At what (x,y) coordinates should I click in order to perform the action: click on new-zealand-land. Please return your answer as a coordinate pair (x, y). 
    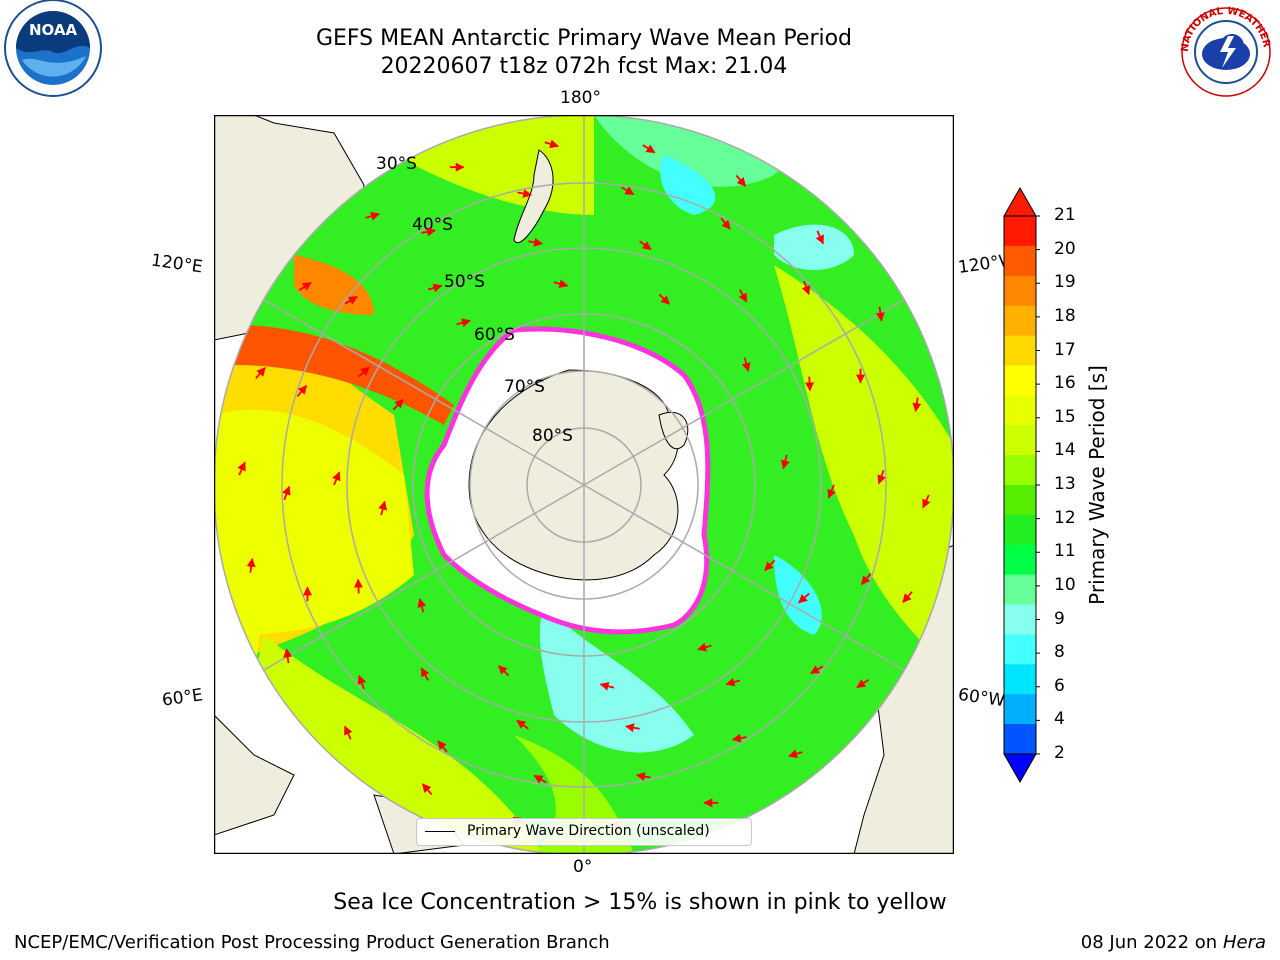
    Looking at the image, I should click on (533, 196).